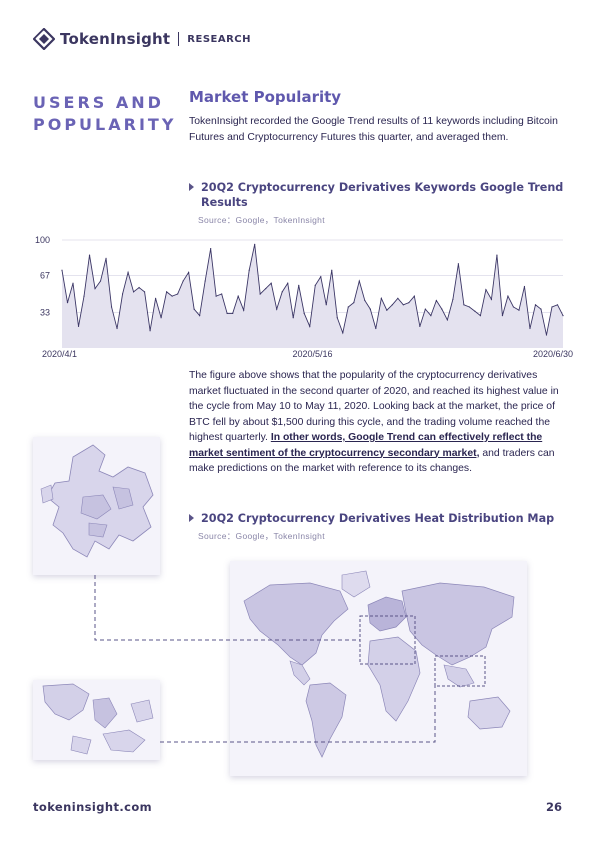  I want to click on europe-map-inset, so click(96, 506).